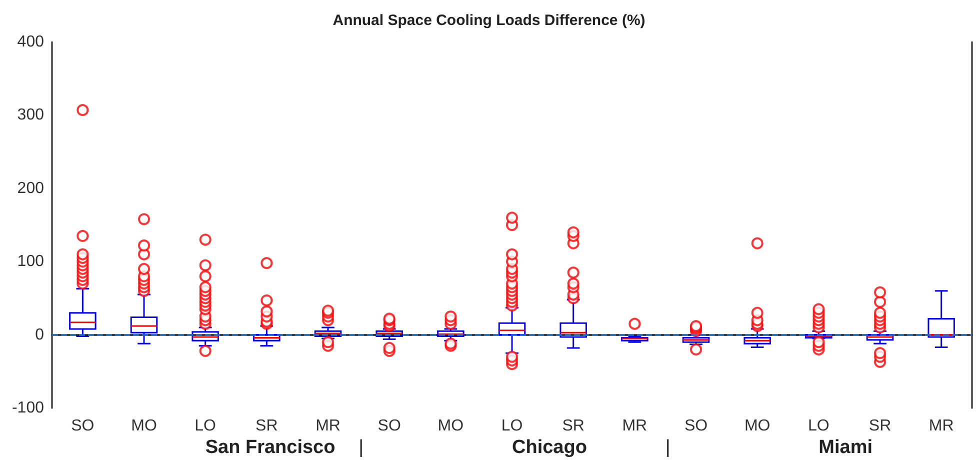  I want to click on text: San Francisco, so click(270, 447).